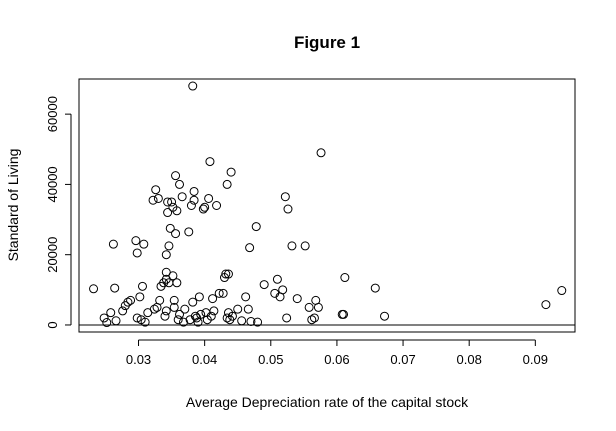  Describe the element at coordinates (52, 324) in the screenshot. I see `y-tick-label: 0` at that location.